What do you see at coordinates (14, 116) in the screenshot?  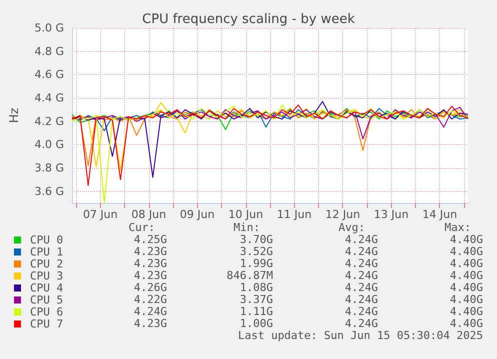 I see `y-axis-title: Hz` at bounding box center [14, 116].